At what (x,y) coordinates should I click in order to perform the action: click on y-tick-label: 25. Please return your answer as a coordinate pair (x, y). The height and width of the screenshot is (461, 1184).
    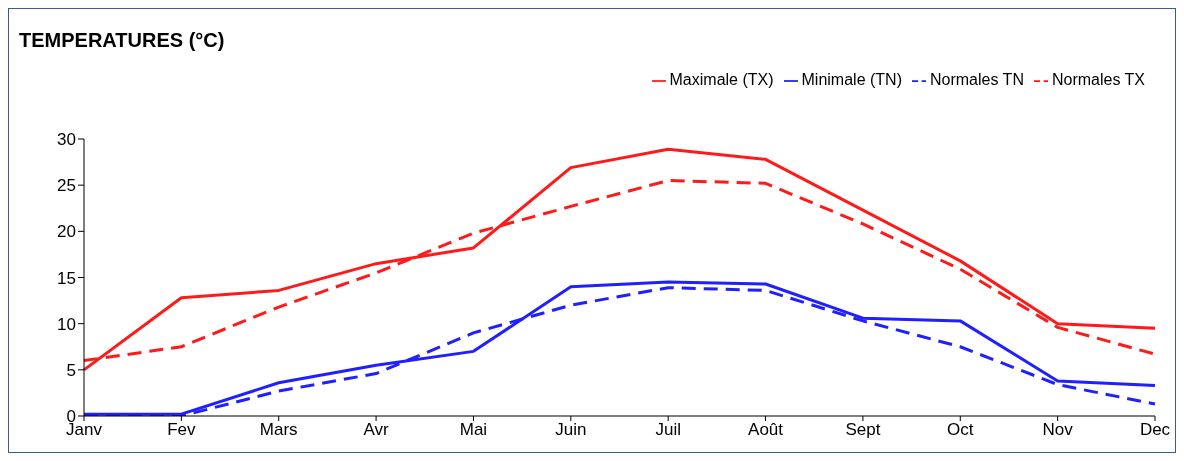
    Looking at the image, I should click on (66, 186).